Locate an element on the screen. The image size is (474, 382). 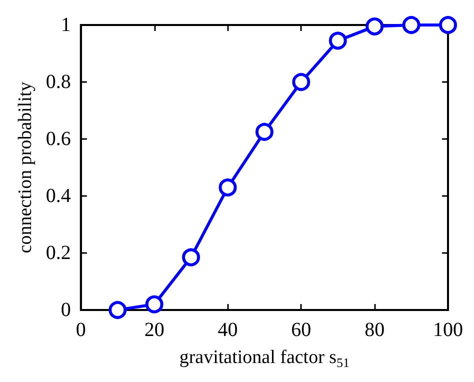
x-tick-label: 100 is located at coordinates (448, 330).